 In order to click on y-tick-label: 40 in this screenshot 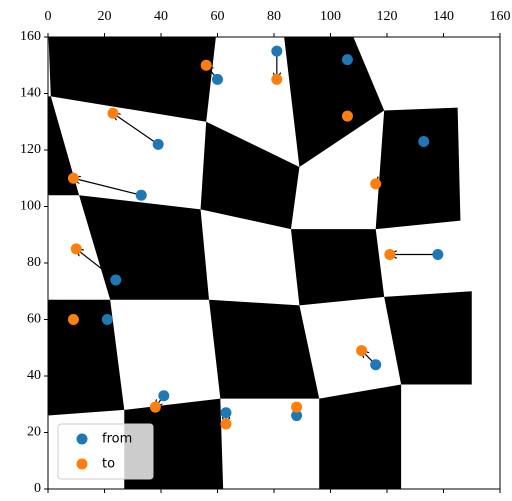, I will do `click(34, 375)`.